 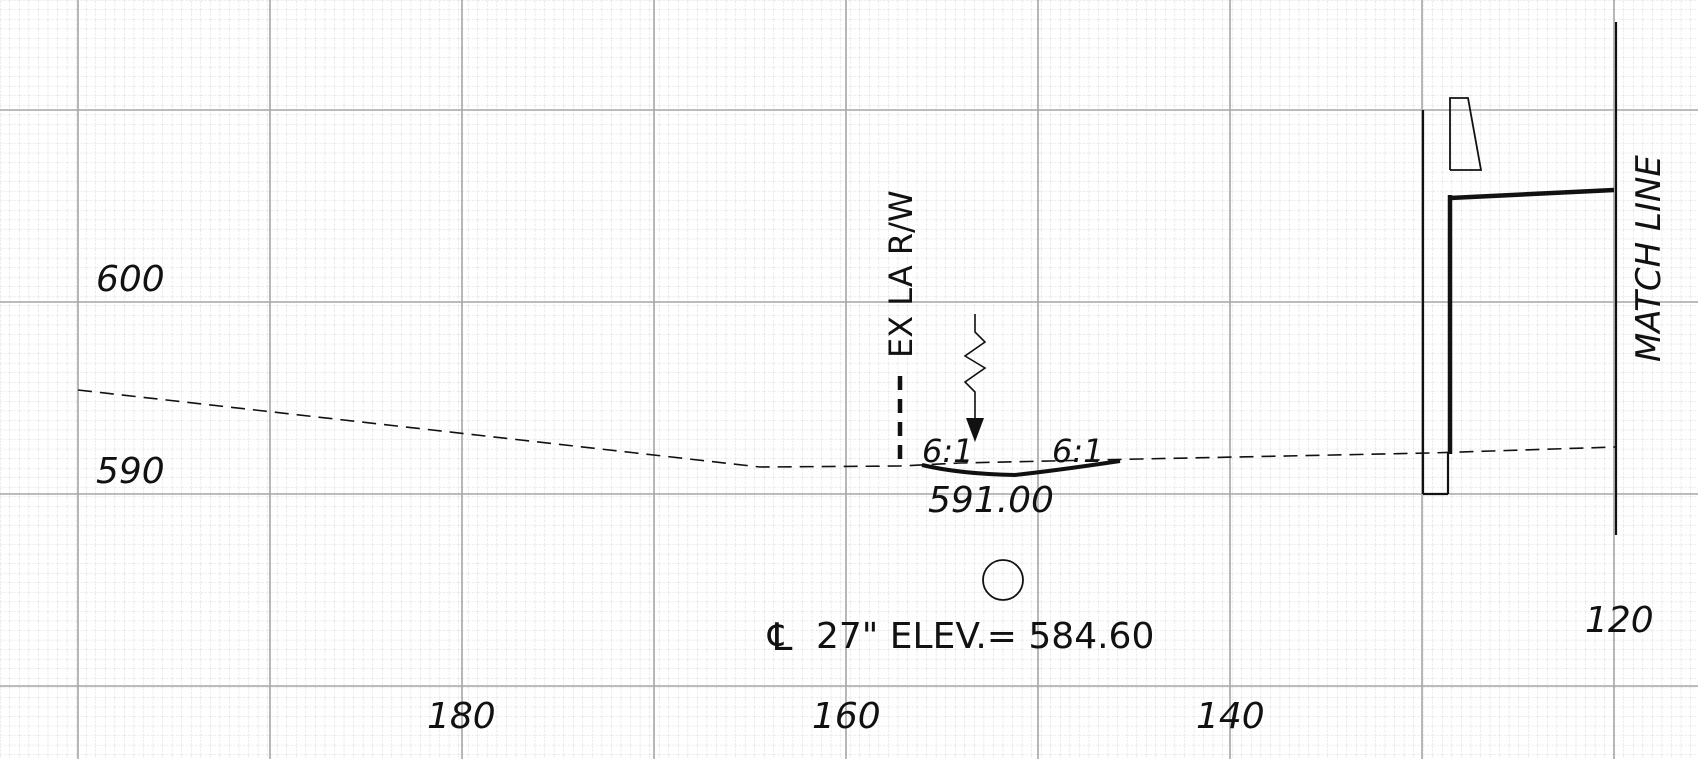 What do you see at coordinates (130, 279) in the screenshot?
I see `elevation-label-600: 600` at bounding box center [130, 279].